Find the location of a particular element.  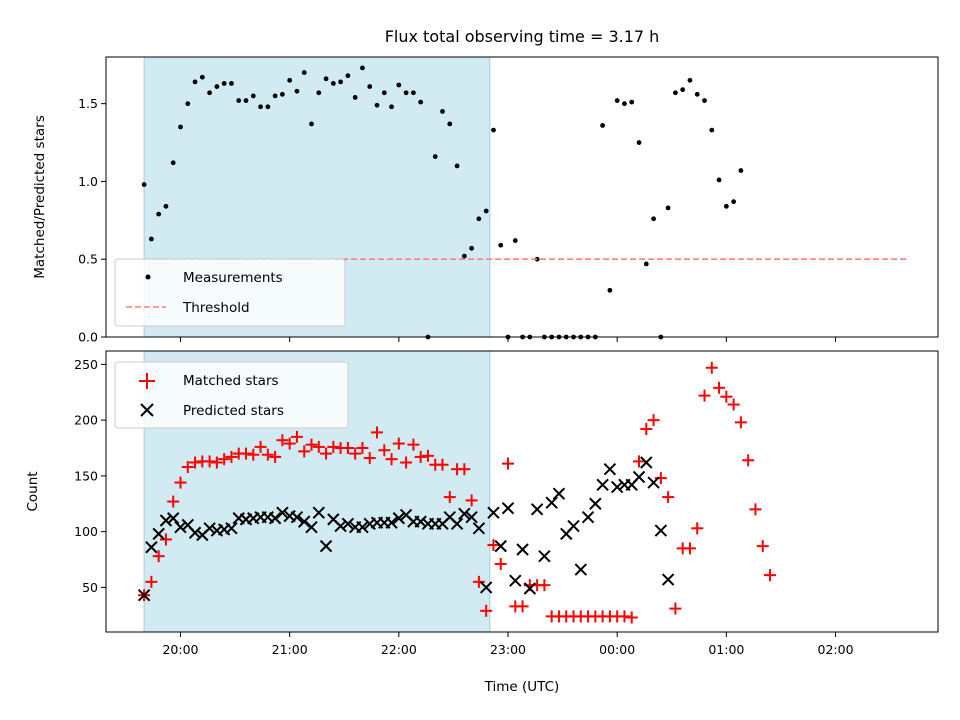

x-axis: 20:00 21:00 22:00 23:00 00:00 01:00 02:00 is located at coordinates (508, 644).